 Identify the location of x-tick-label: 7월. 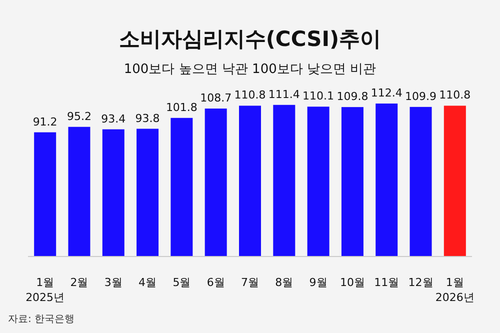
(250, 282).